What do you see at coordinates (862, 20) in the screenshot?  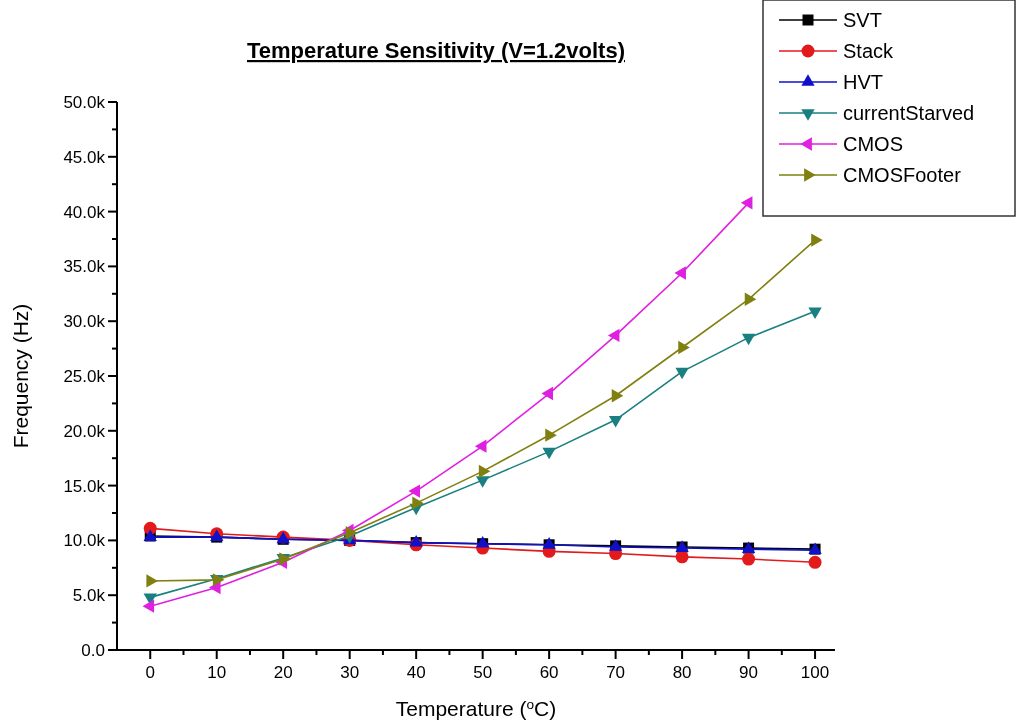 I see `legend-label: SVT` at bounding box center [862, 20].